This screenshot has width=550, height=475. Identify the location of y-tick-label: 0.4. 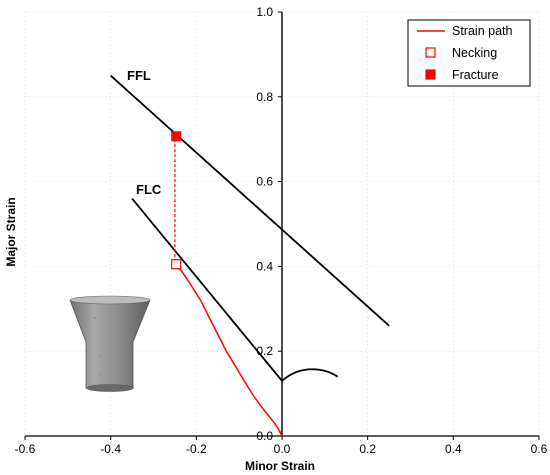
(264, 266).